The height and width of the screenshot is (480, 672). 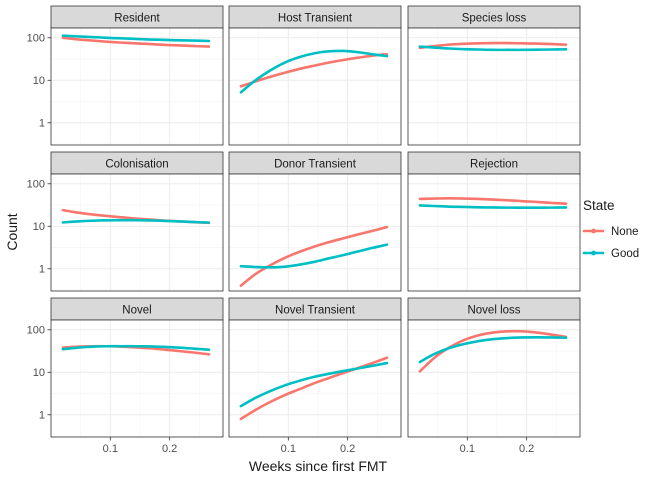 I want to click on legend: State None Good, so click(x=610, y=229).